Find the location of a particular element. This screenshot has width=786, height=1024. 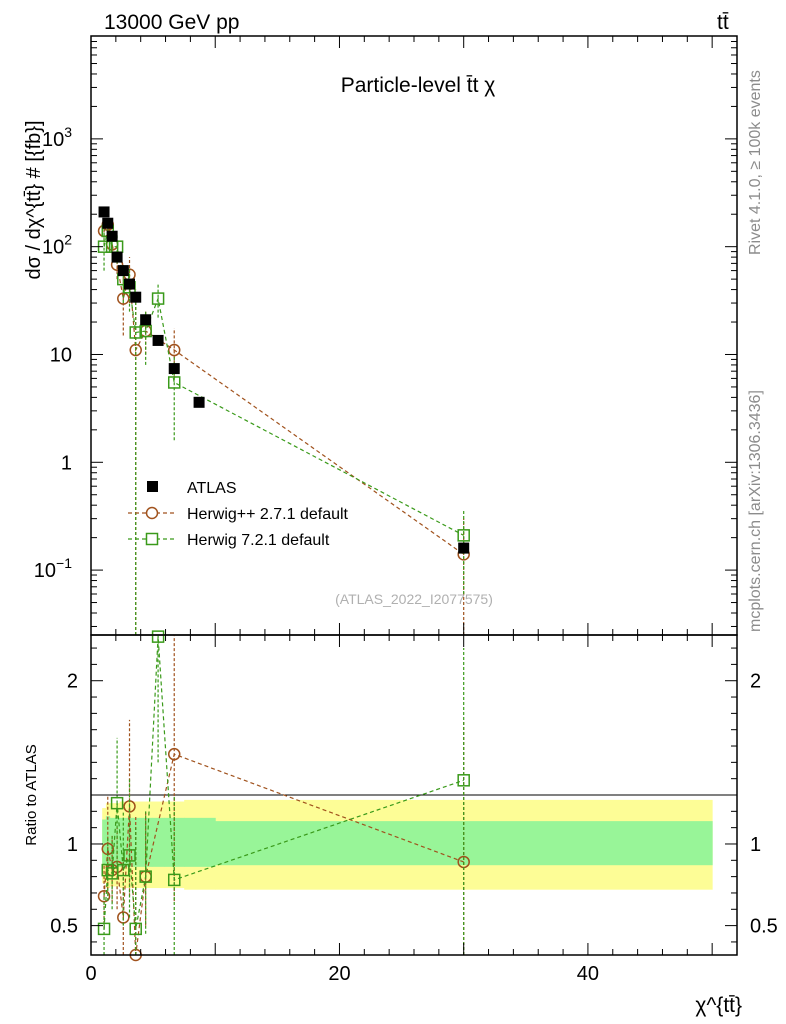

analysis-watermark: (ATLAS_2022_I2077575) is located at coordinates (414, 599).